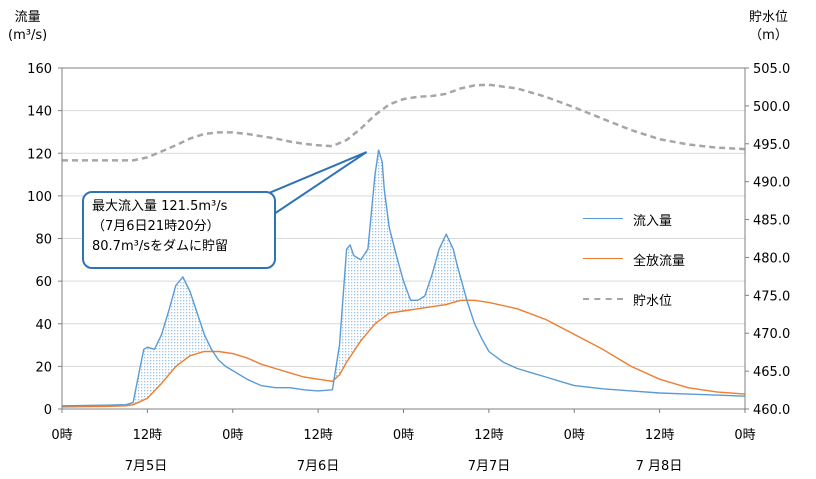 The height and width of the screenshot is (479, 816). What do you see at coordinates (27, 17) in the screenshot?
I see `y-axis-left-label-line1: 流量` at bounding box center [27, 17].